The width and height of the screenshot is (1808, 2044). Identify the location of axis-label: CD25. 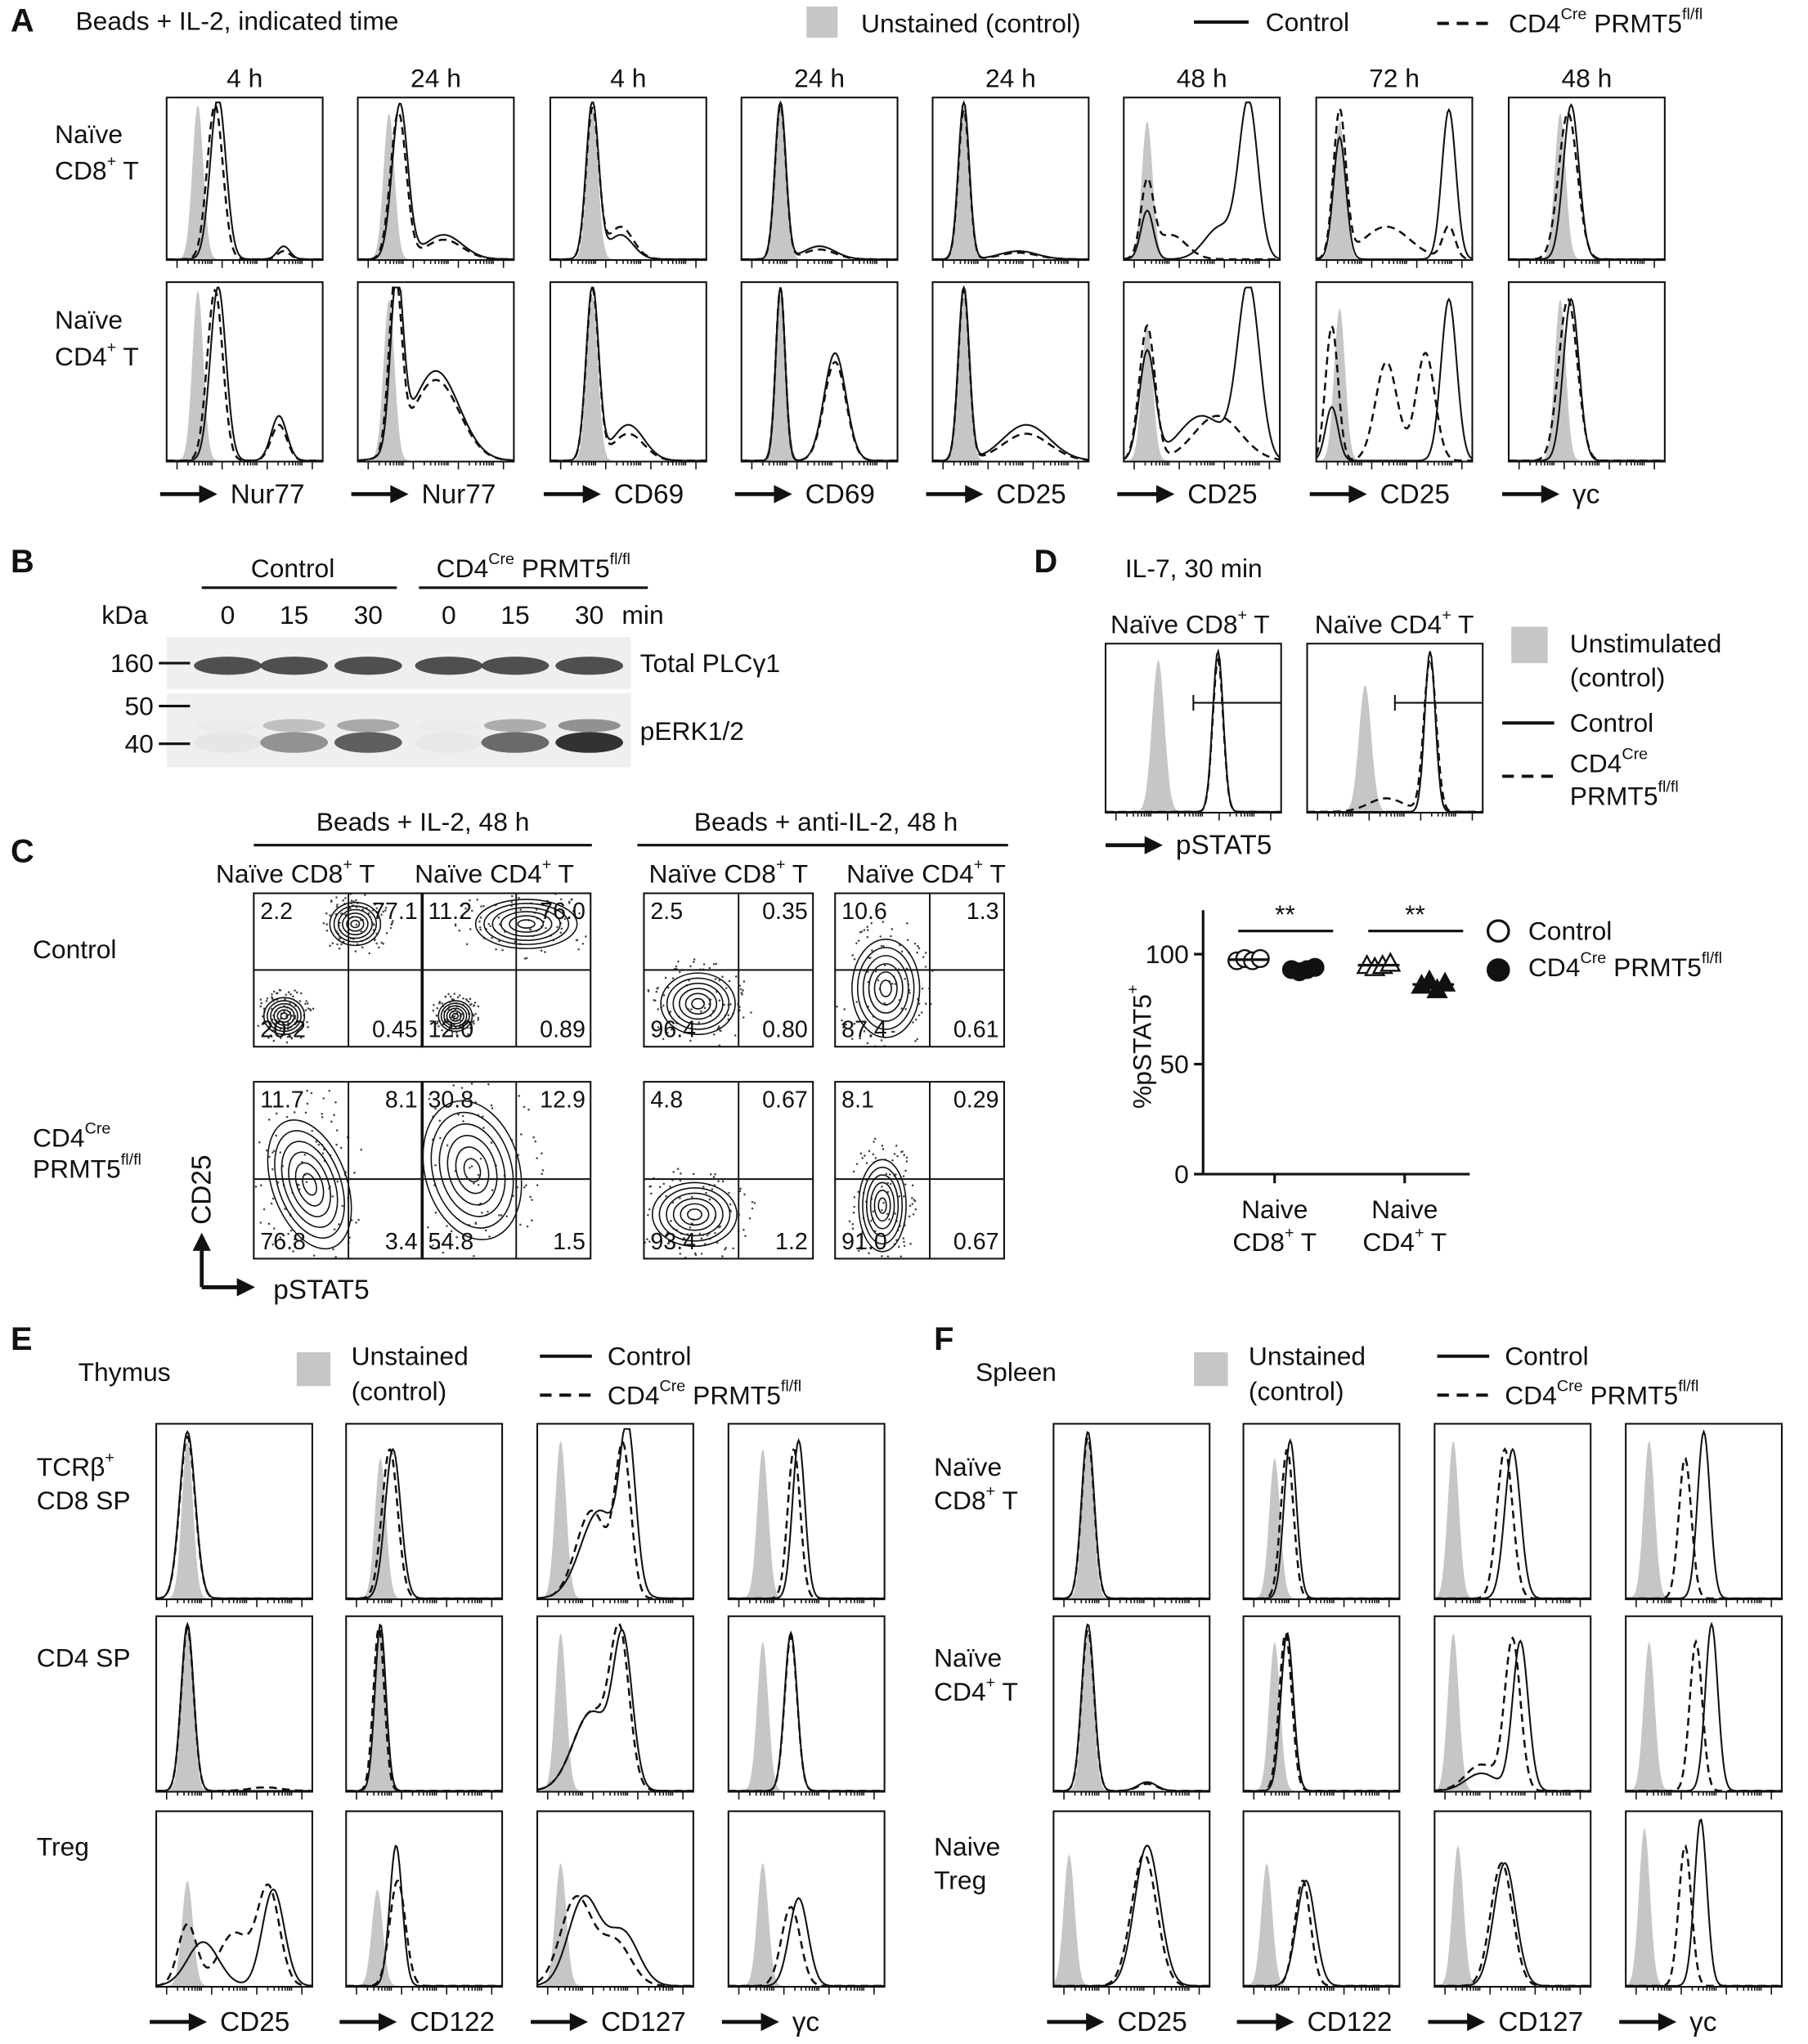
(1031, 494).